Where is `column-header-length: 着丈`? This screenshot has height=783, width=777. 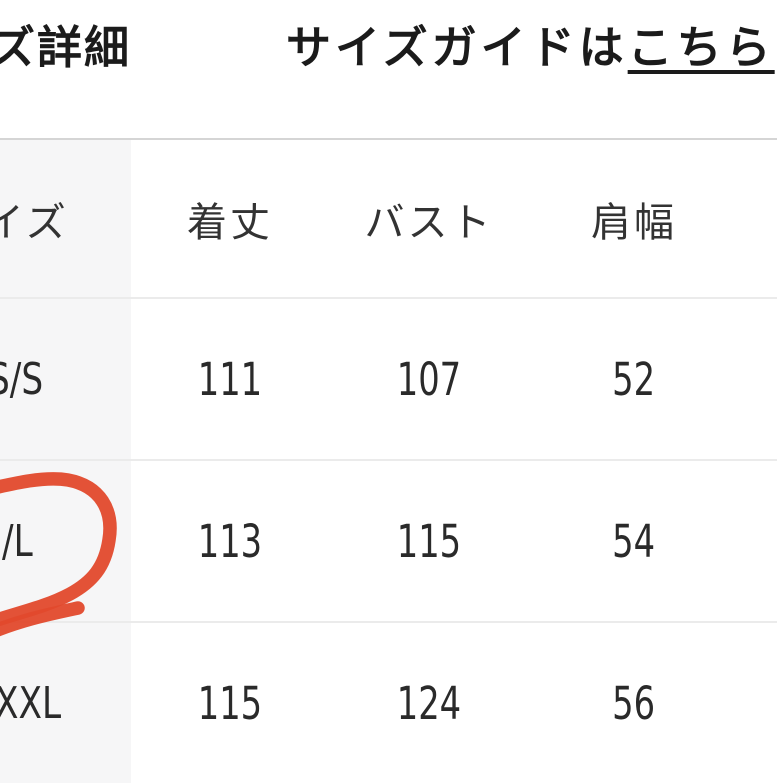
column-header-length: 着丈 is located at coordinates (230, 218).